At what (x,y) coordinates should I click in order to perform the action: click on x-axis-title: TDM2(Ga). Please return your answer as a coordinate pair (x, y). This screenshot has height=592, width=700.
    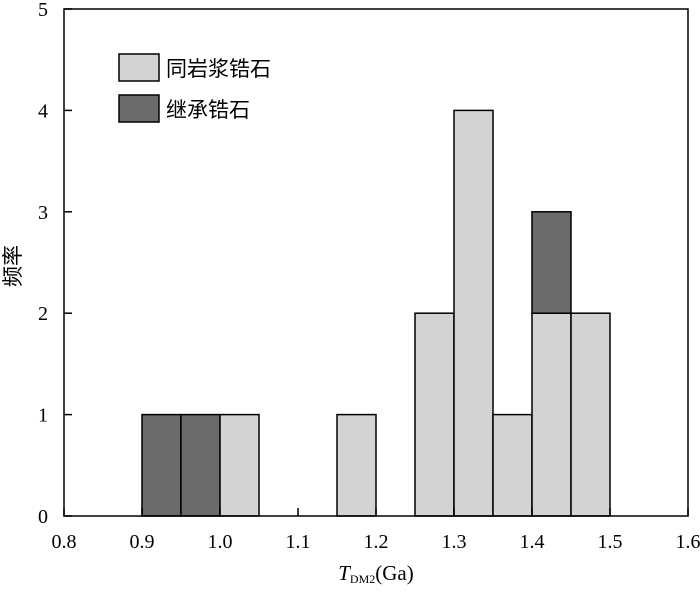
    Looking at the image, I should click on (376, 573).